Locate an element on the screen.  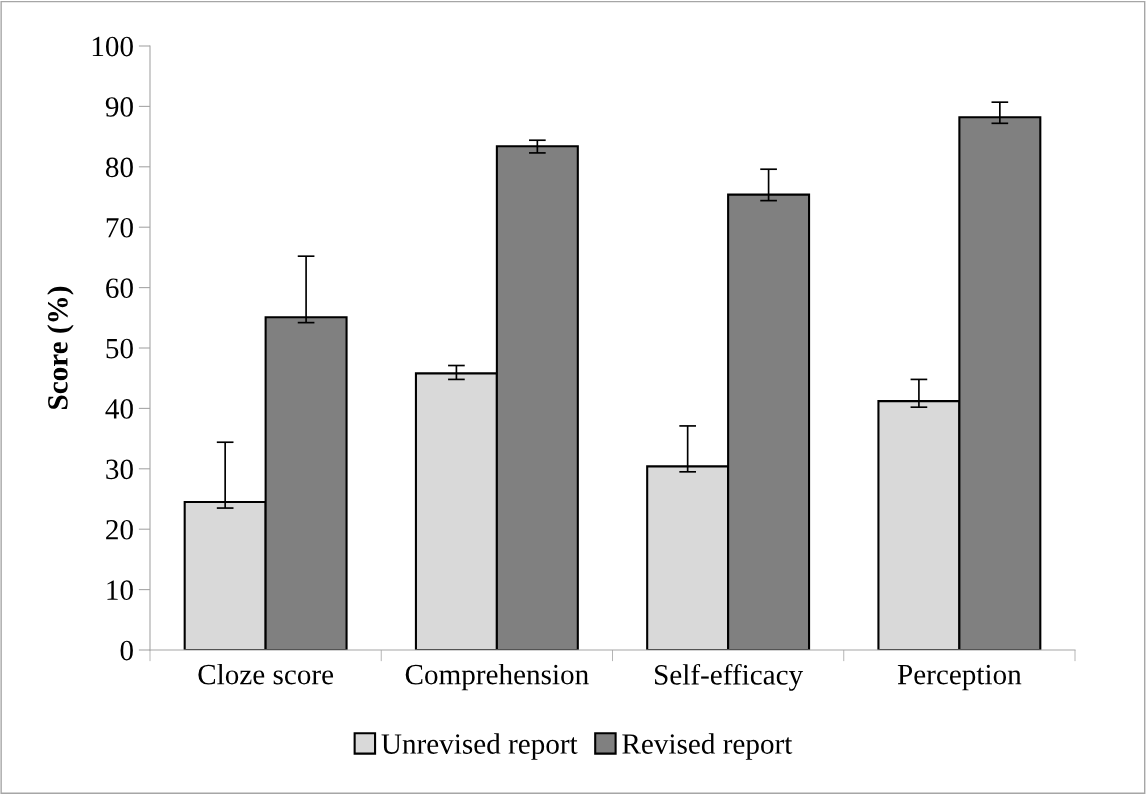
y-tick-label: 70 is located at coordinates (119, 227).